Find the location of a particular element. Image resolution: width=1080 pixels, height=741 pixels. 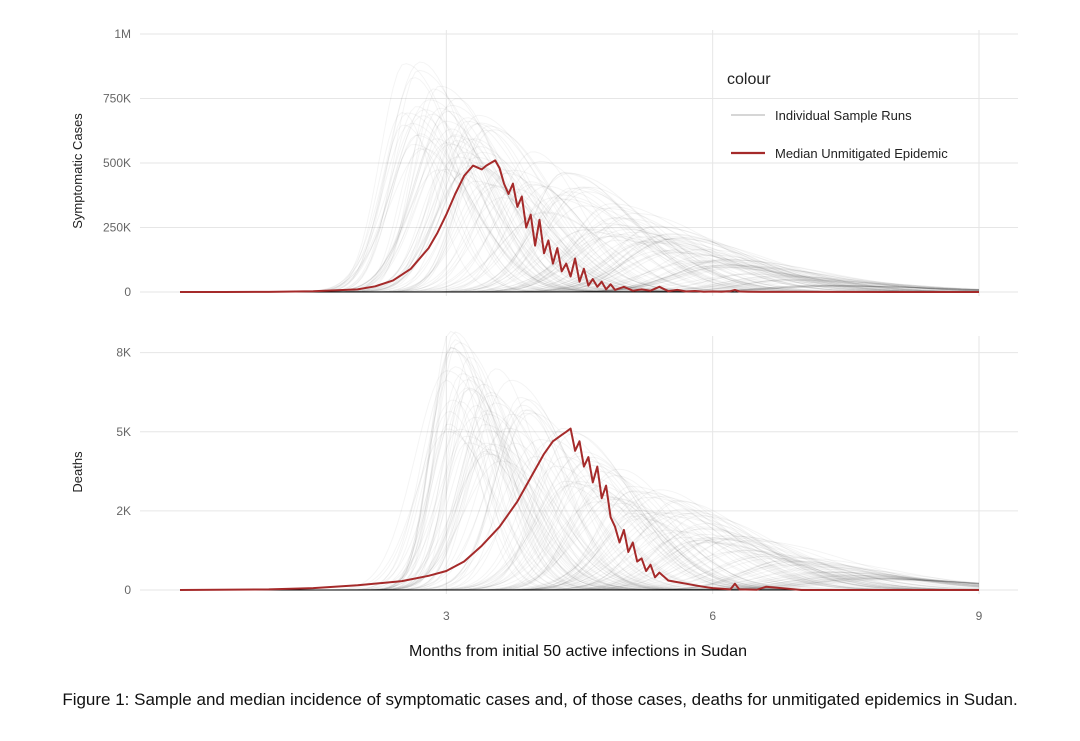

y-axis-title: Symptomatic Cases is located at coordinates (77, 171).